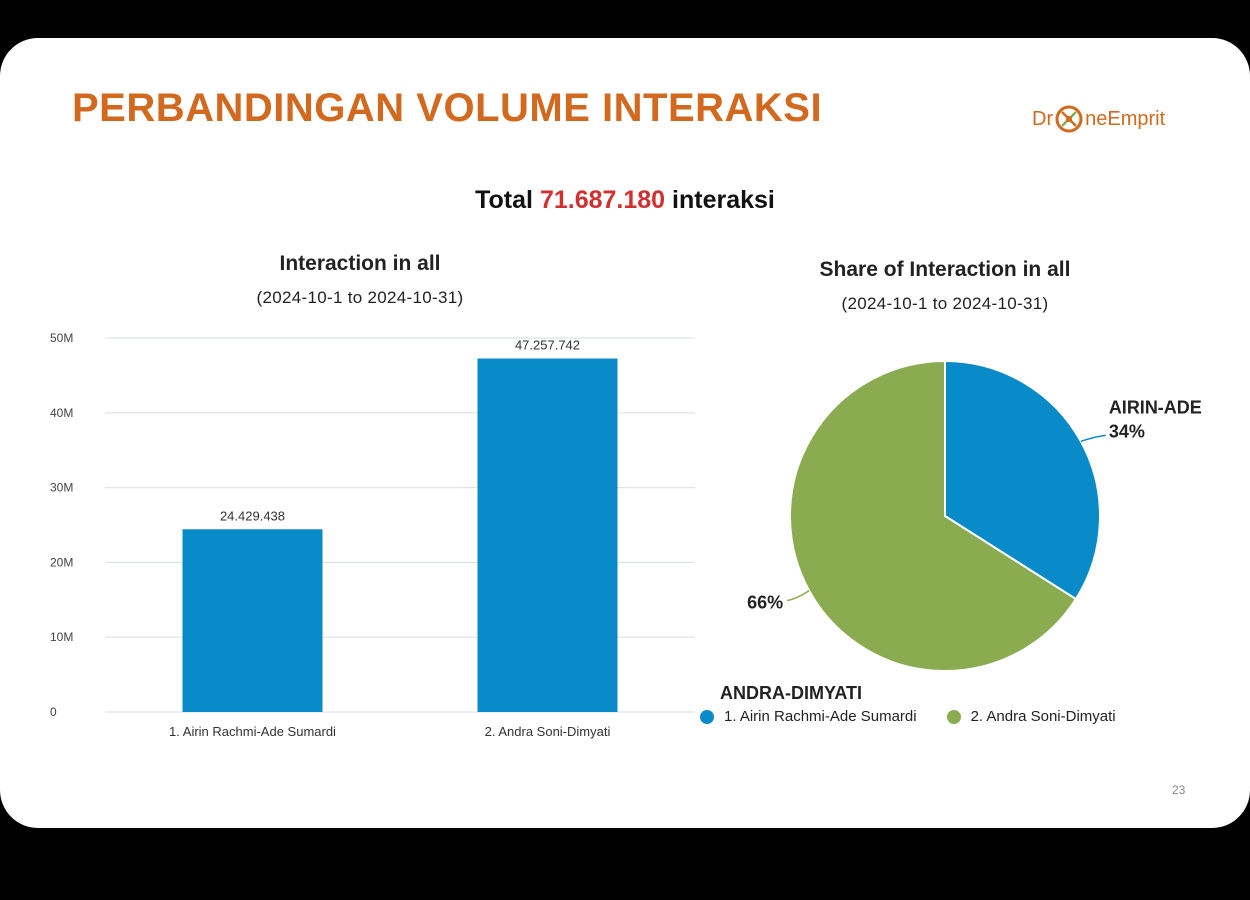 This screenshot has width=1250, height=900. I want to click on y-tick-label: 10M, so click(61, 637).